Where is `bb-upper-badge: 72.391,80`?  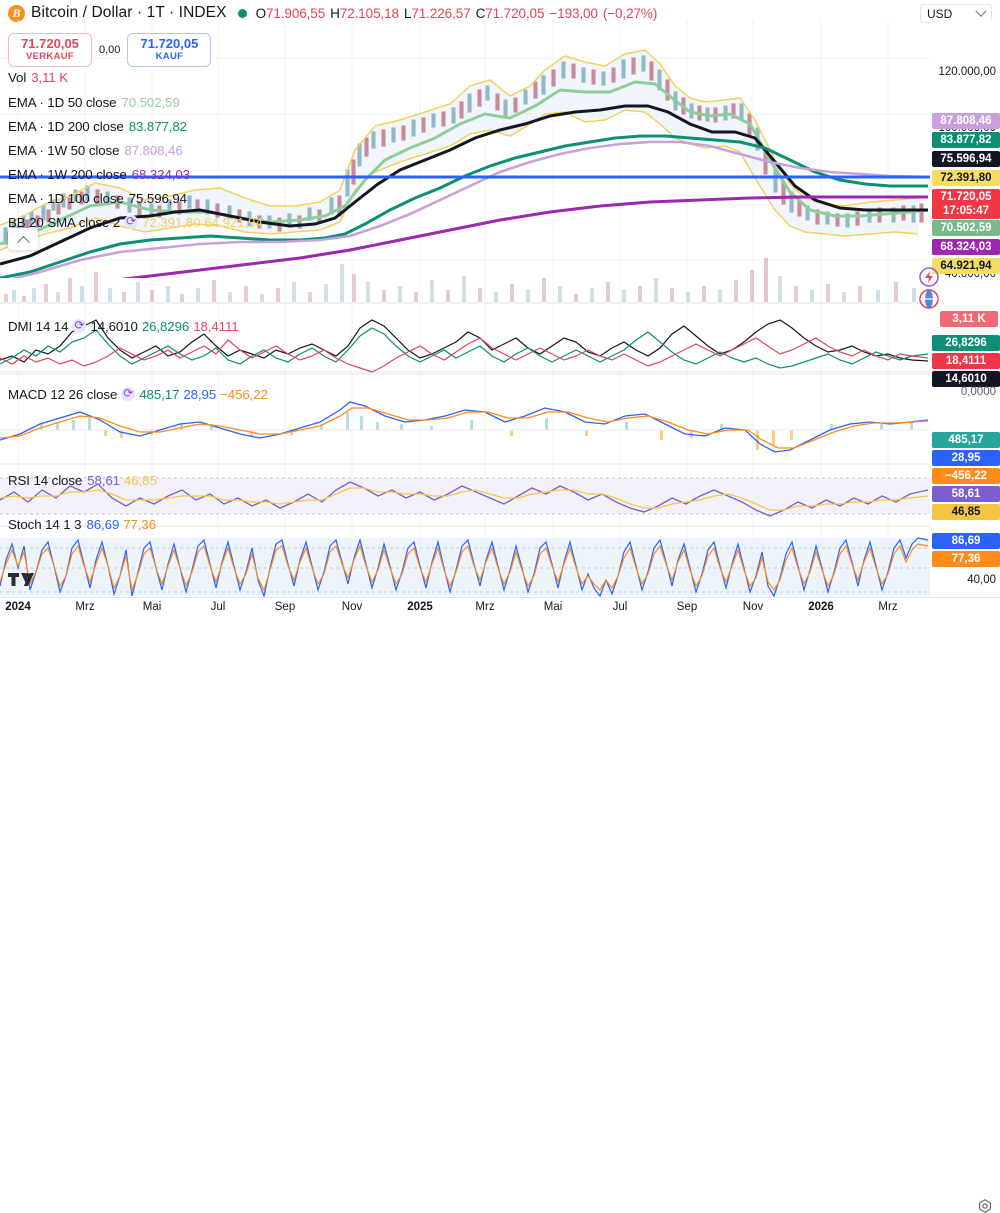 bb-upper-badge: 72.391,80 is located at coordinates (966, 178).